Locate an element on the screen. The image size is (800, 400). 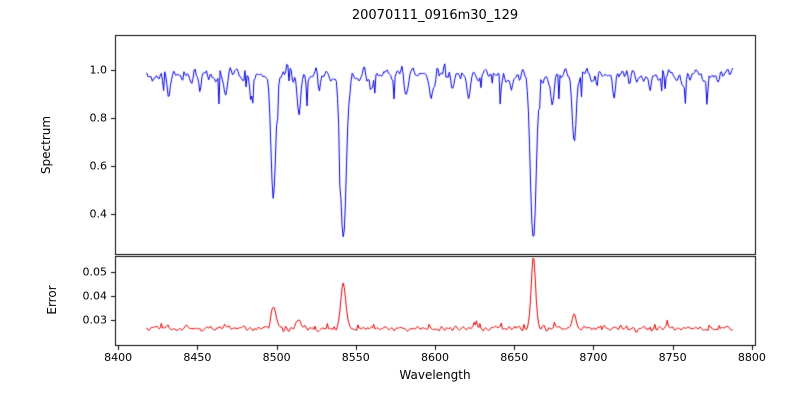
x-tick-label: 8700 is located at coordinates (593, 357).